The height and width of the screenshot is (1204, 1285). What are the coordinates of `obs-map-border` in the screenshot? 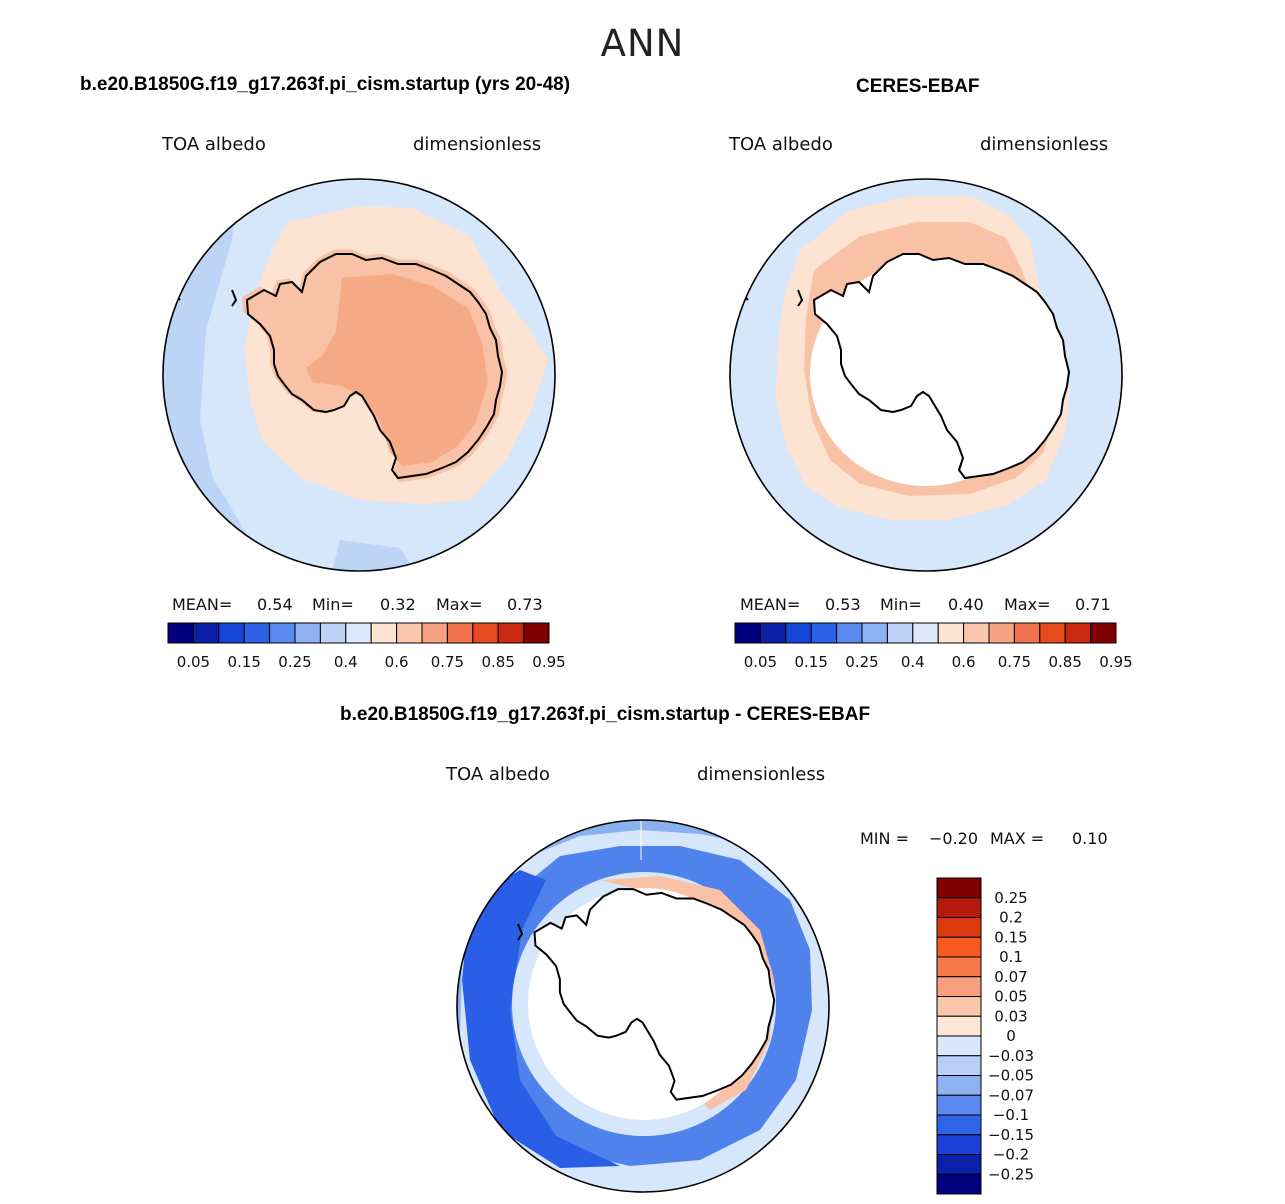 It's located at (926, 375).